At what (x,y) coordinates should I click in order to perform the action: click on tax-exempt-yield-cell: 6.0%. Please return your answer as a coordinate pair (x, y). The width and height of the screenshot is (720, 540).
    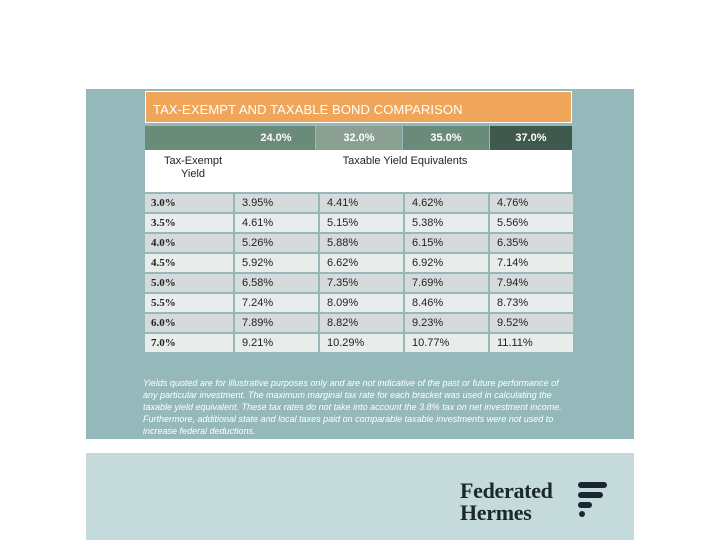
    Looking at the image, I should click on (189, 323).